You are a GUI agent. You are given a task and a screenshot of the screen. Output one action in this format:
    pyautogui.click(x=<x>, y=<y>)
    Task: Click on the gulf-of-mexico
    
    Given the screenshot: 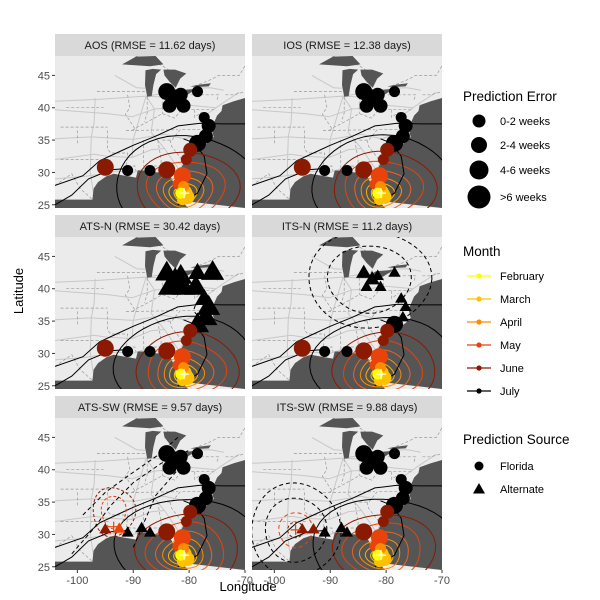 What is the action you would take?
    pyautogui.click(x=121, y=189)
    